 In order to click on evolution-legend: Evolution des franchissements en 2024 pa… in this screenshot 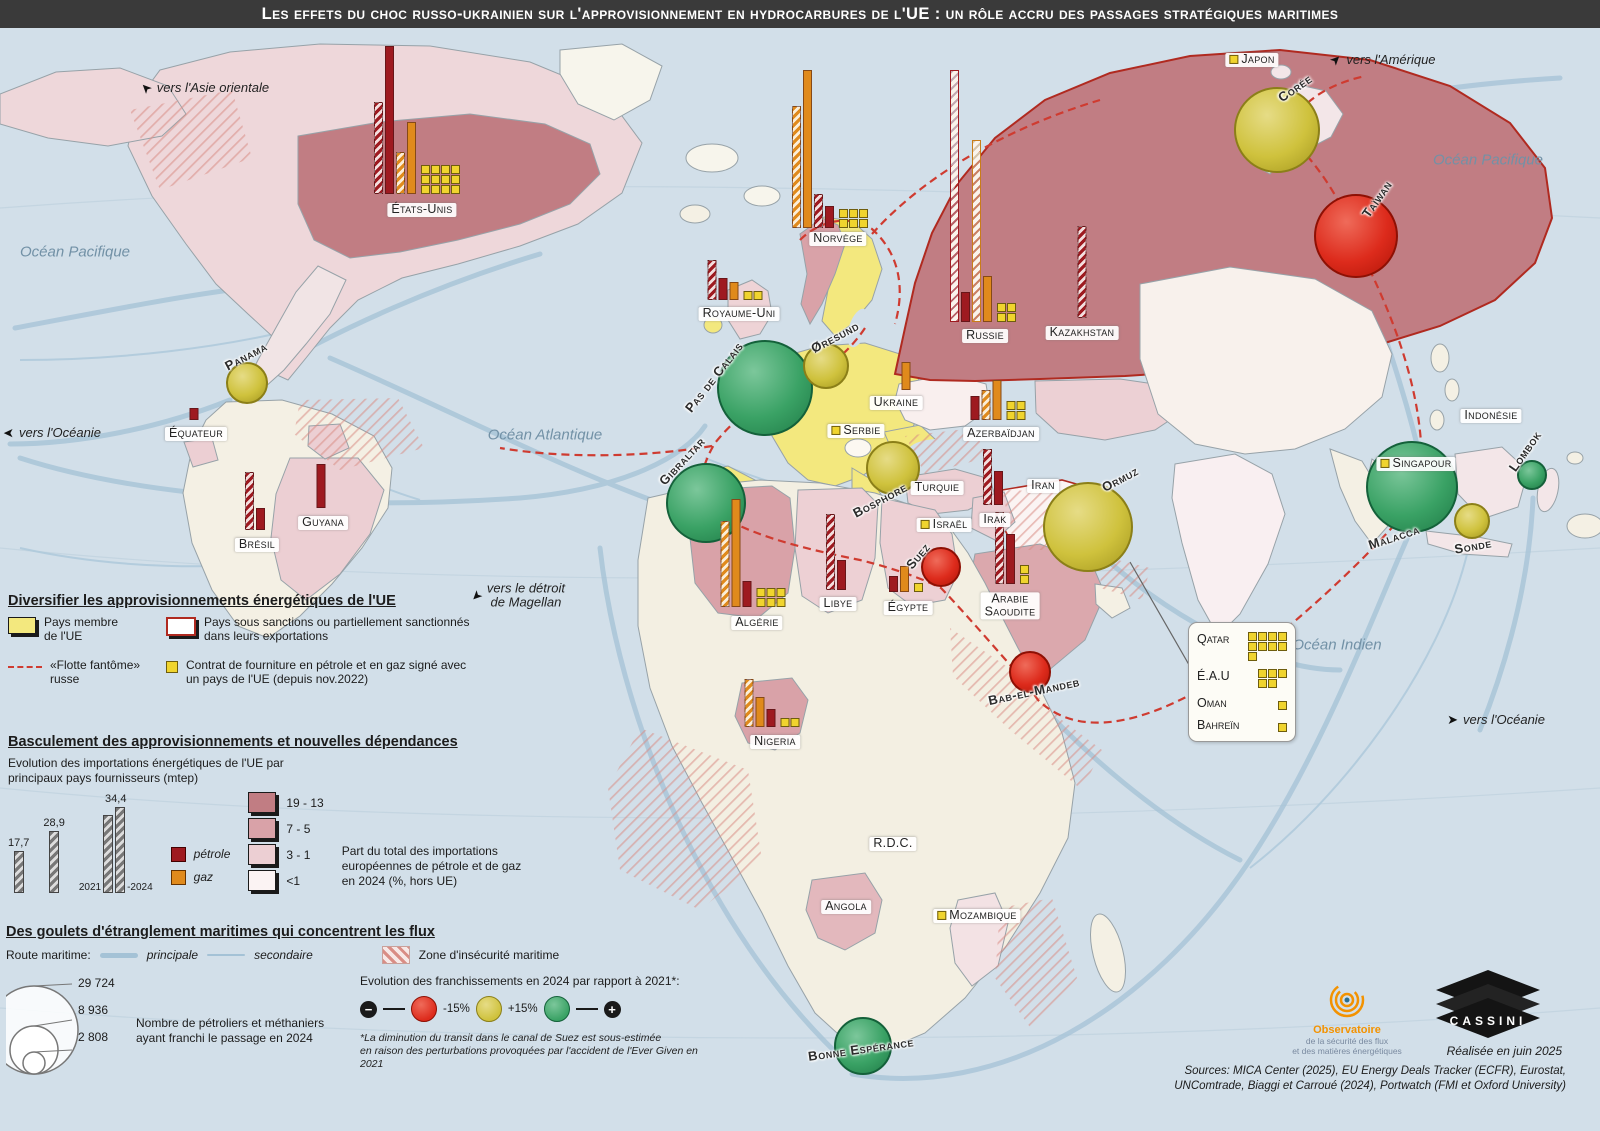, I will do `click(540, 1026)`.